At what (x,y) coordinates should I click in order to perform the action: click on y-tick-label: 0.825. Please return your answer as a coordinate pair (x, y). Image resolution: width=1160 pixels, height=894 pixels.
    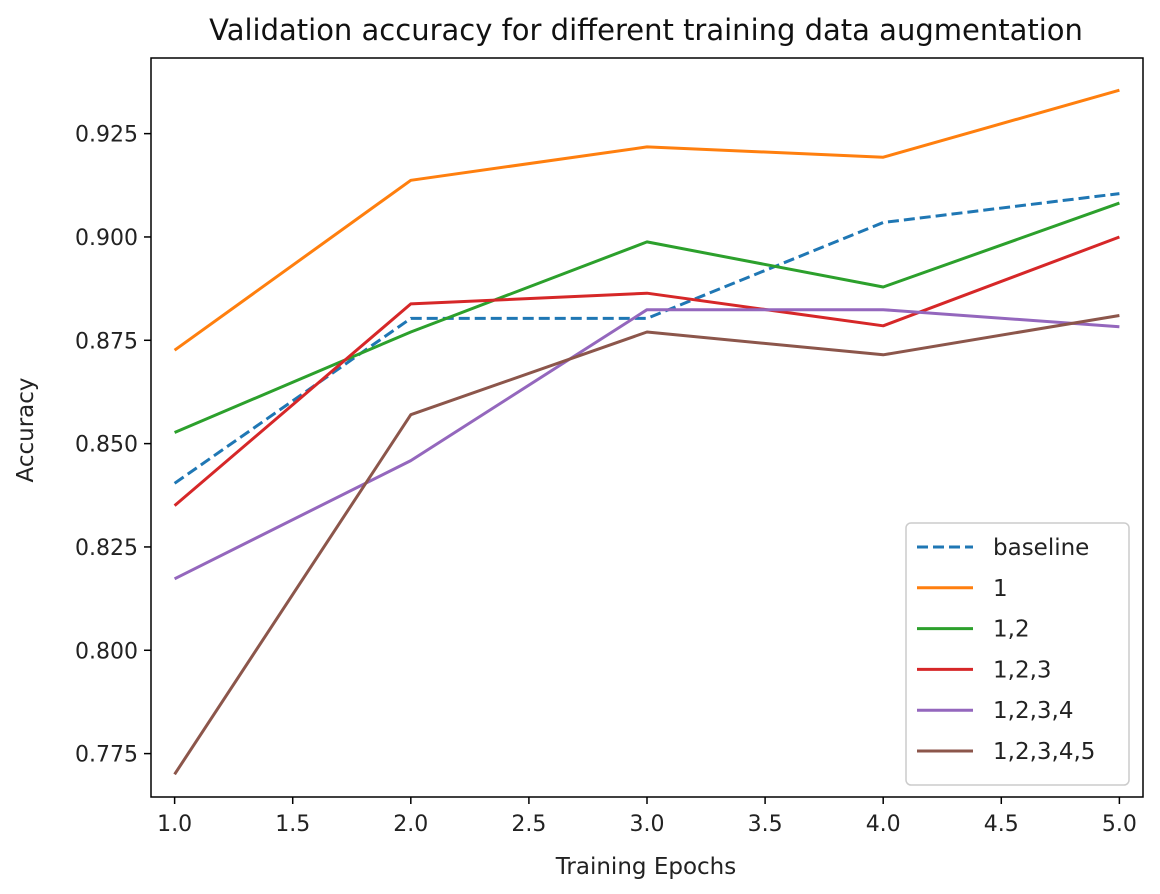
    Looking at the image, I should click on (106, 548).